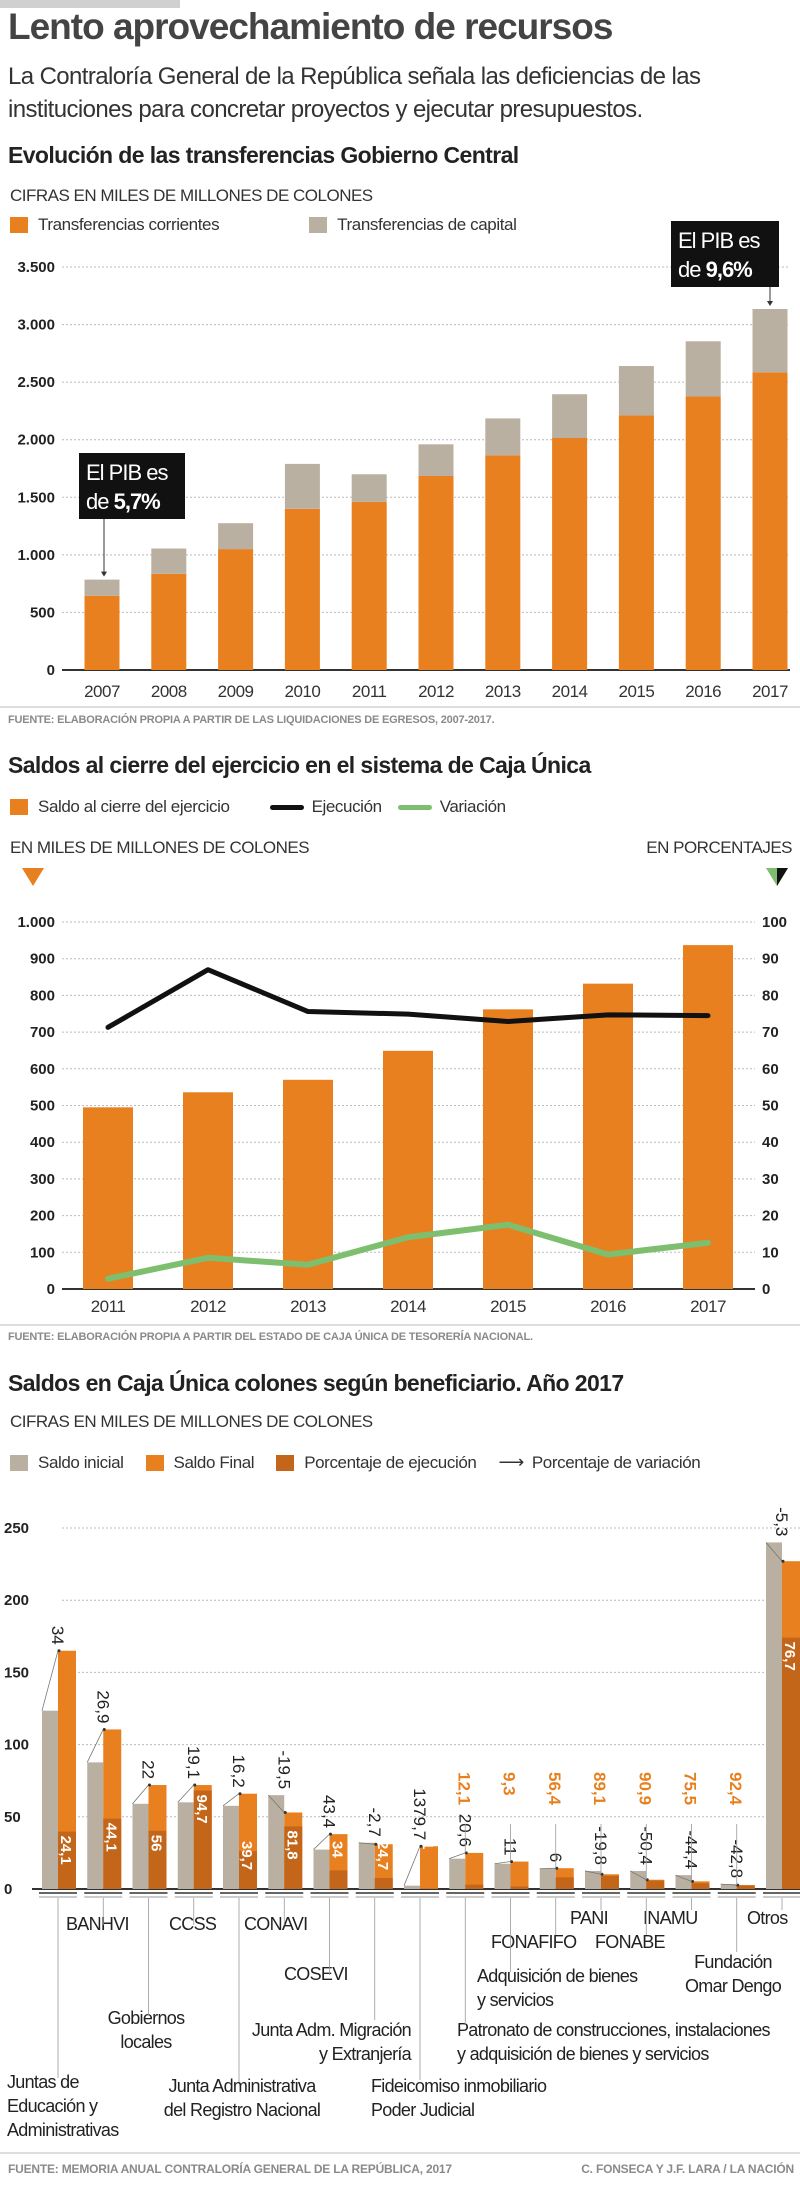  Describe the element at coordinates (414, 807) in the screenshot. I see `legend-line` at that location.